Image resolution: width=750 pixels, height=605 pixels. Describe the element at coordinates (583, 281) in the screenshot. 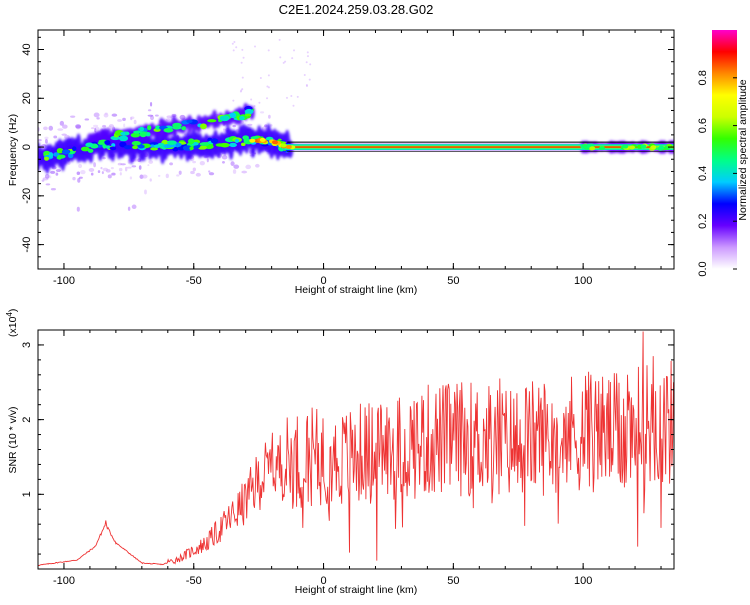

I see `spectrogram-xtick-label: 100` at that location.